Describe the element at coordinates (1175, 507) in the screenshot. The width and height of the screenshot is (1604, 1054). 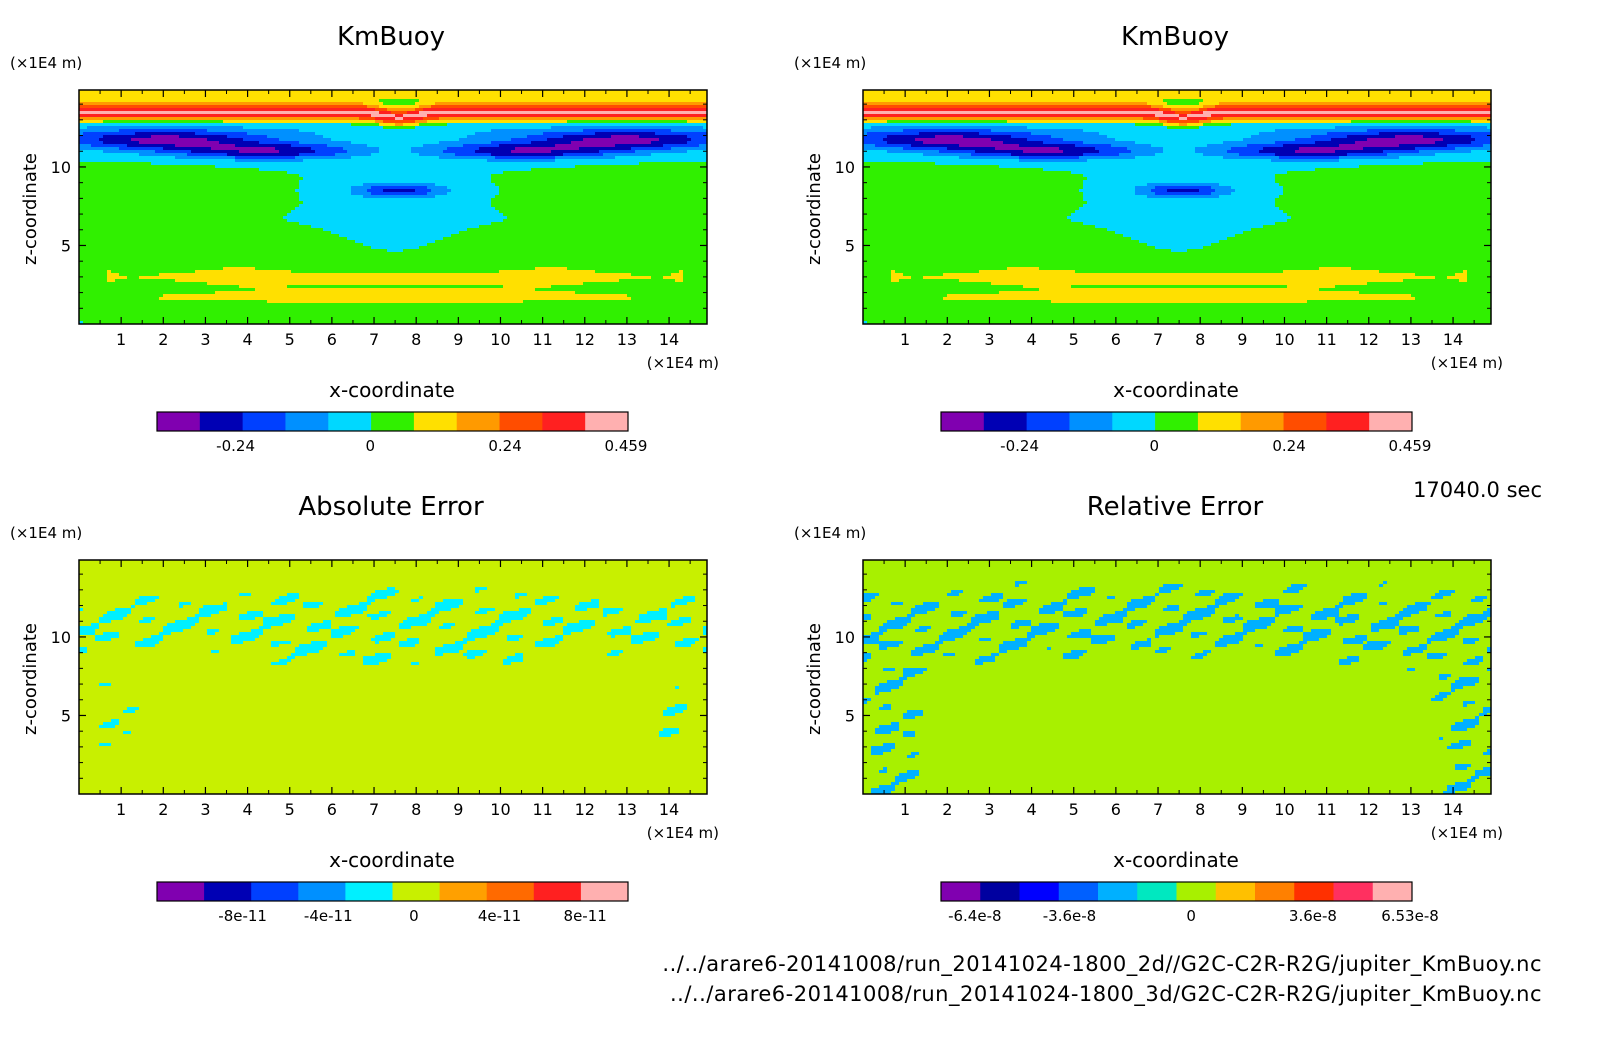
I see `chart-title: Relative Error` at that location.